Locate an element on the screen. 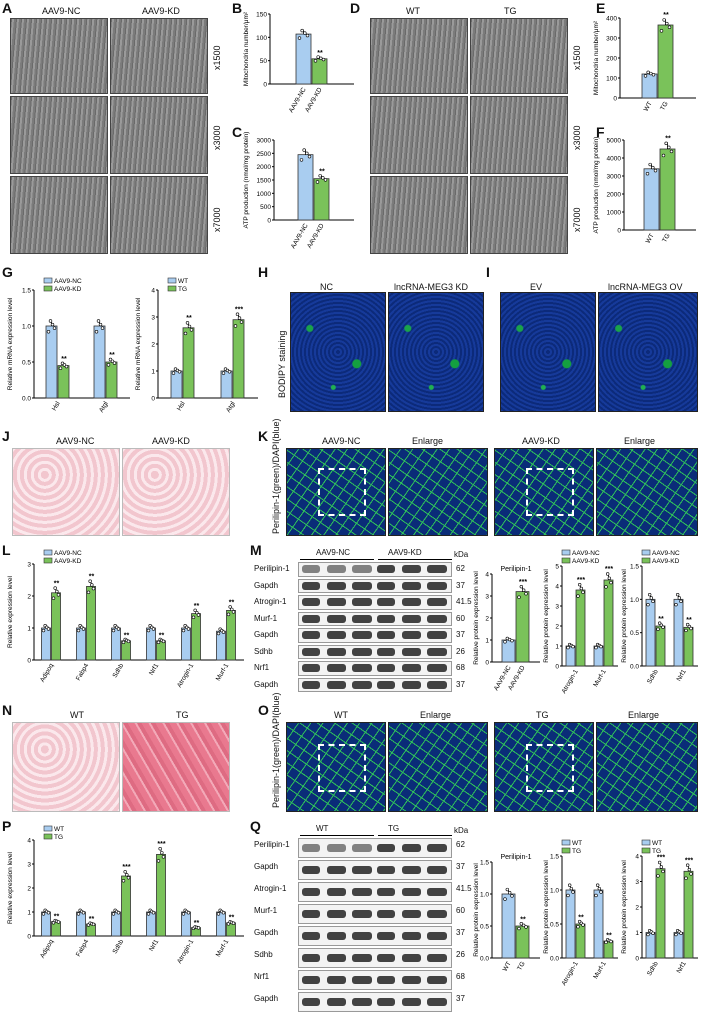  he-image is located at coordinates (66, 767).